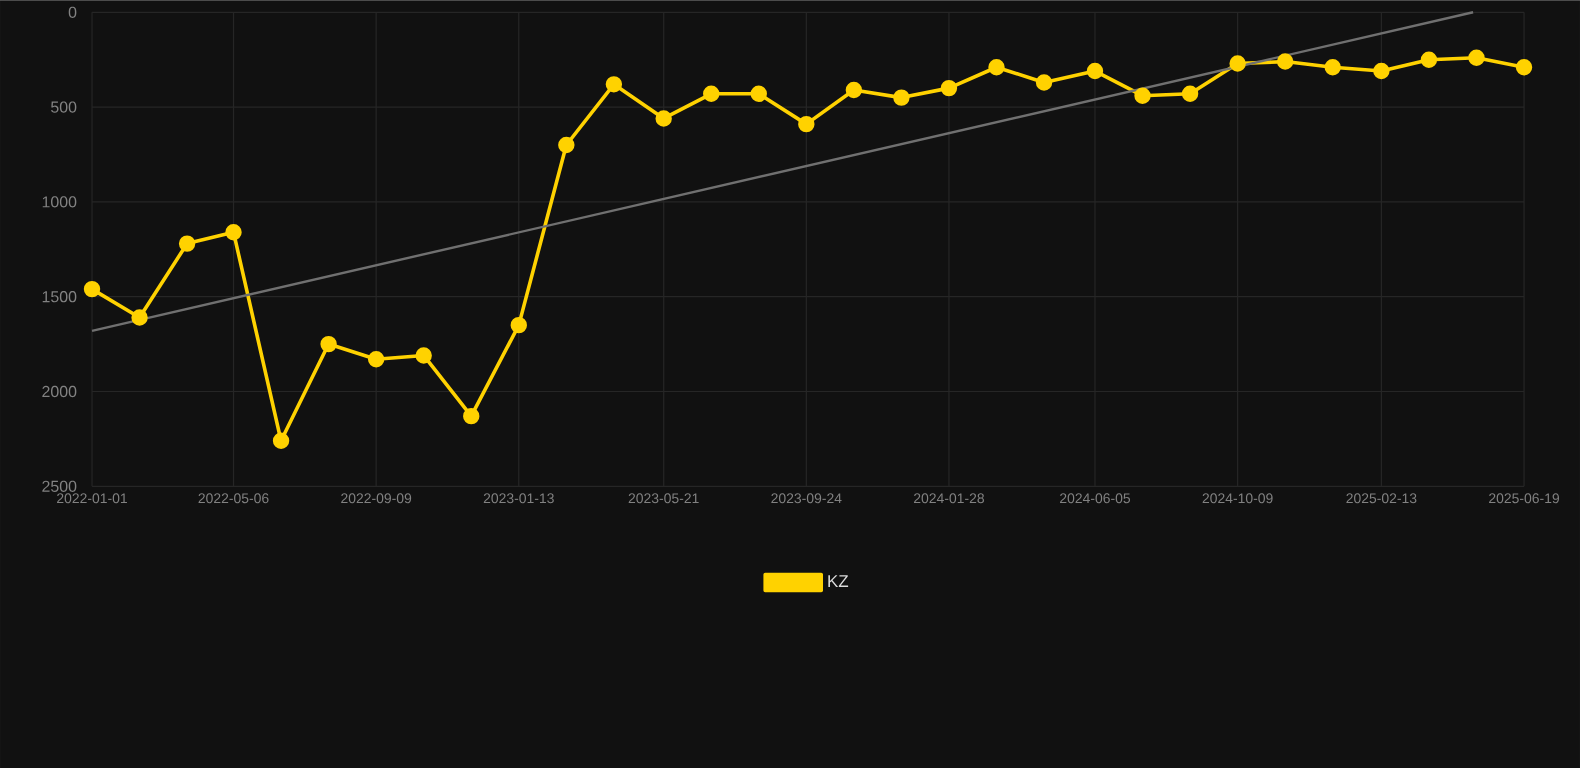 Image resolution: width=1580 pixels, height=768 pixels. Describe the element at coordinates (838, 581) in the screenshot. I see `legend-label: KZ` at that location.